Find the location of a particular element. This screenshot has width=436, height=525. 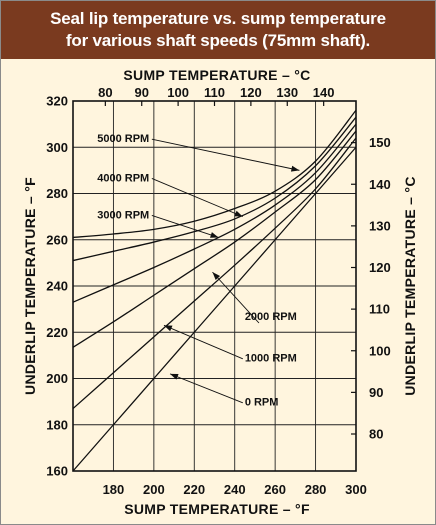

chart-title-line2: for various shaft speeds (75mm shaft). is located at coordinates (218, 40).